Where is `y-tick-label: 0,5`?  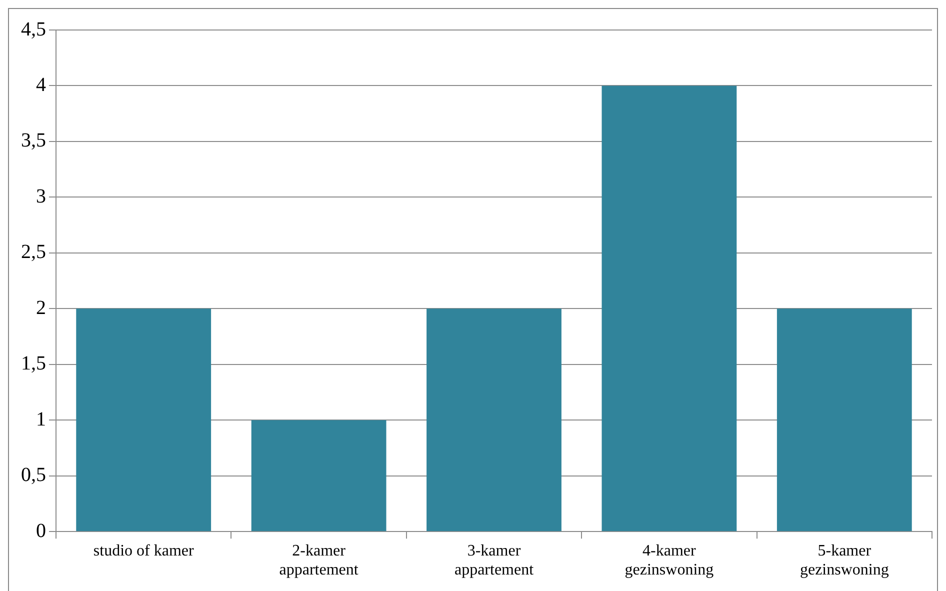 y-tick-label: 0,5 is located at coordinates (33, 475).